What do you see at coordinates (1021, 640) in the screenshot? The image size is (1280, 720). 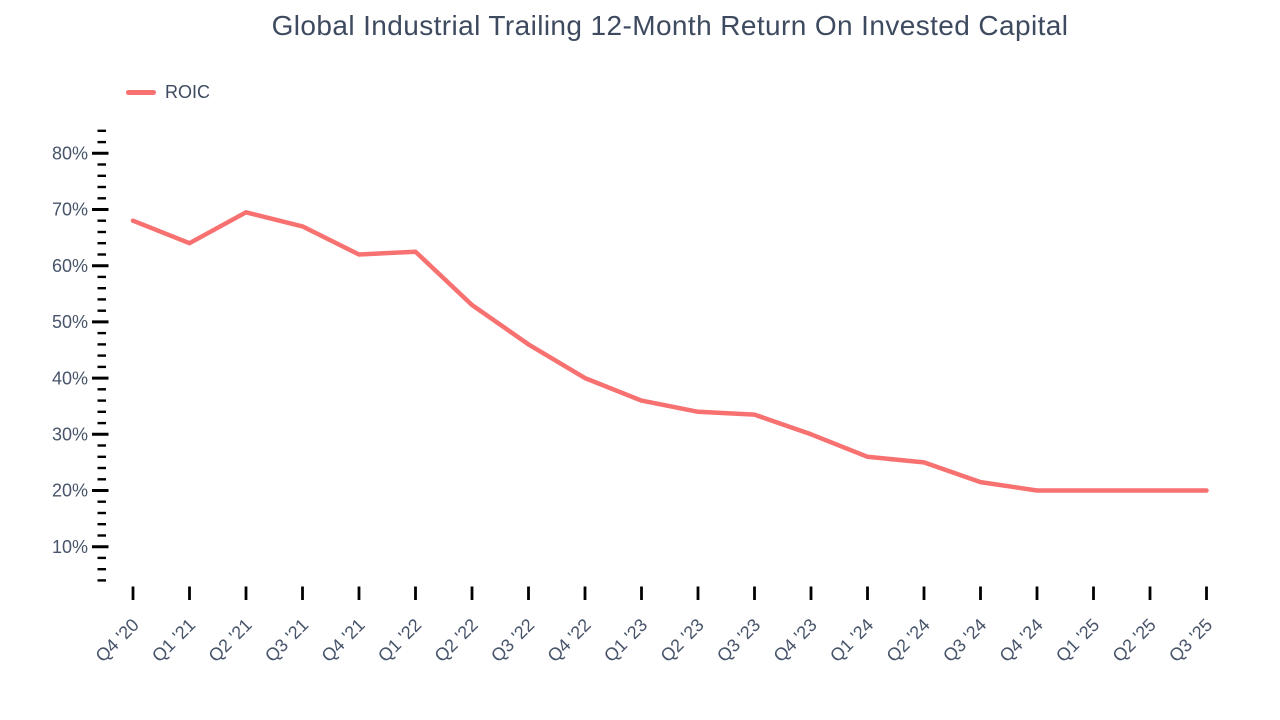 I see `x-axis-tick-label: Q4 '24` at bounding box center [1021, 640].